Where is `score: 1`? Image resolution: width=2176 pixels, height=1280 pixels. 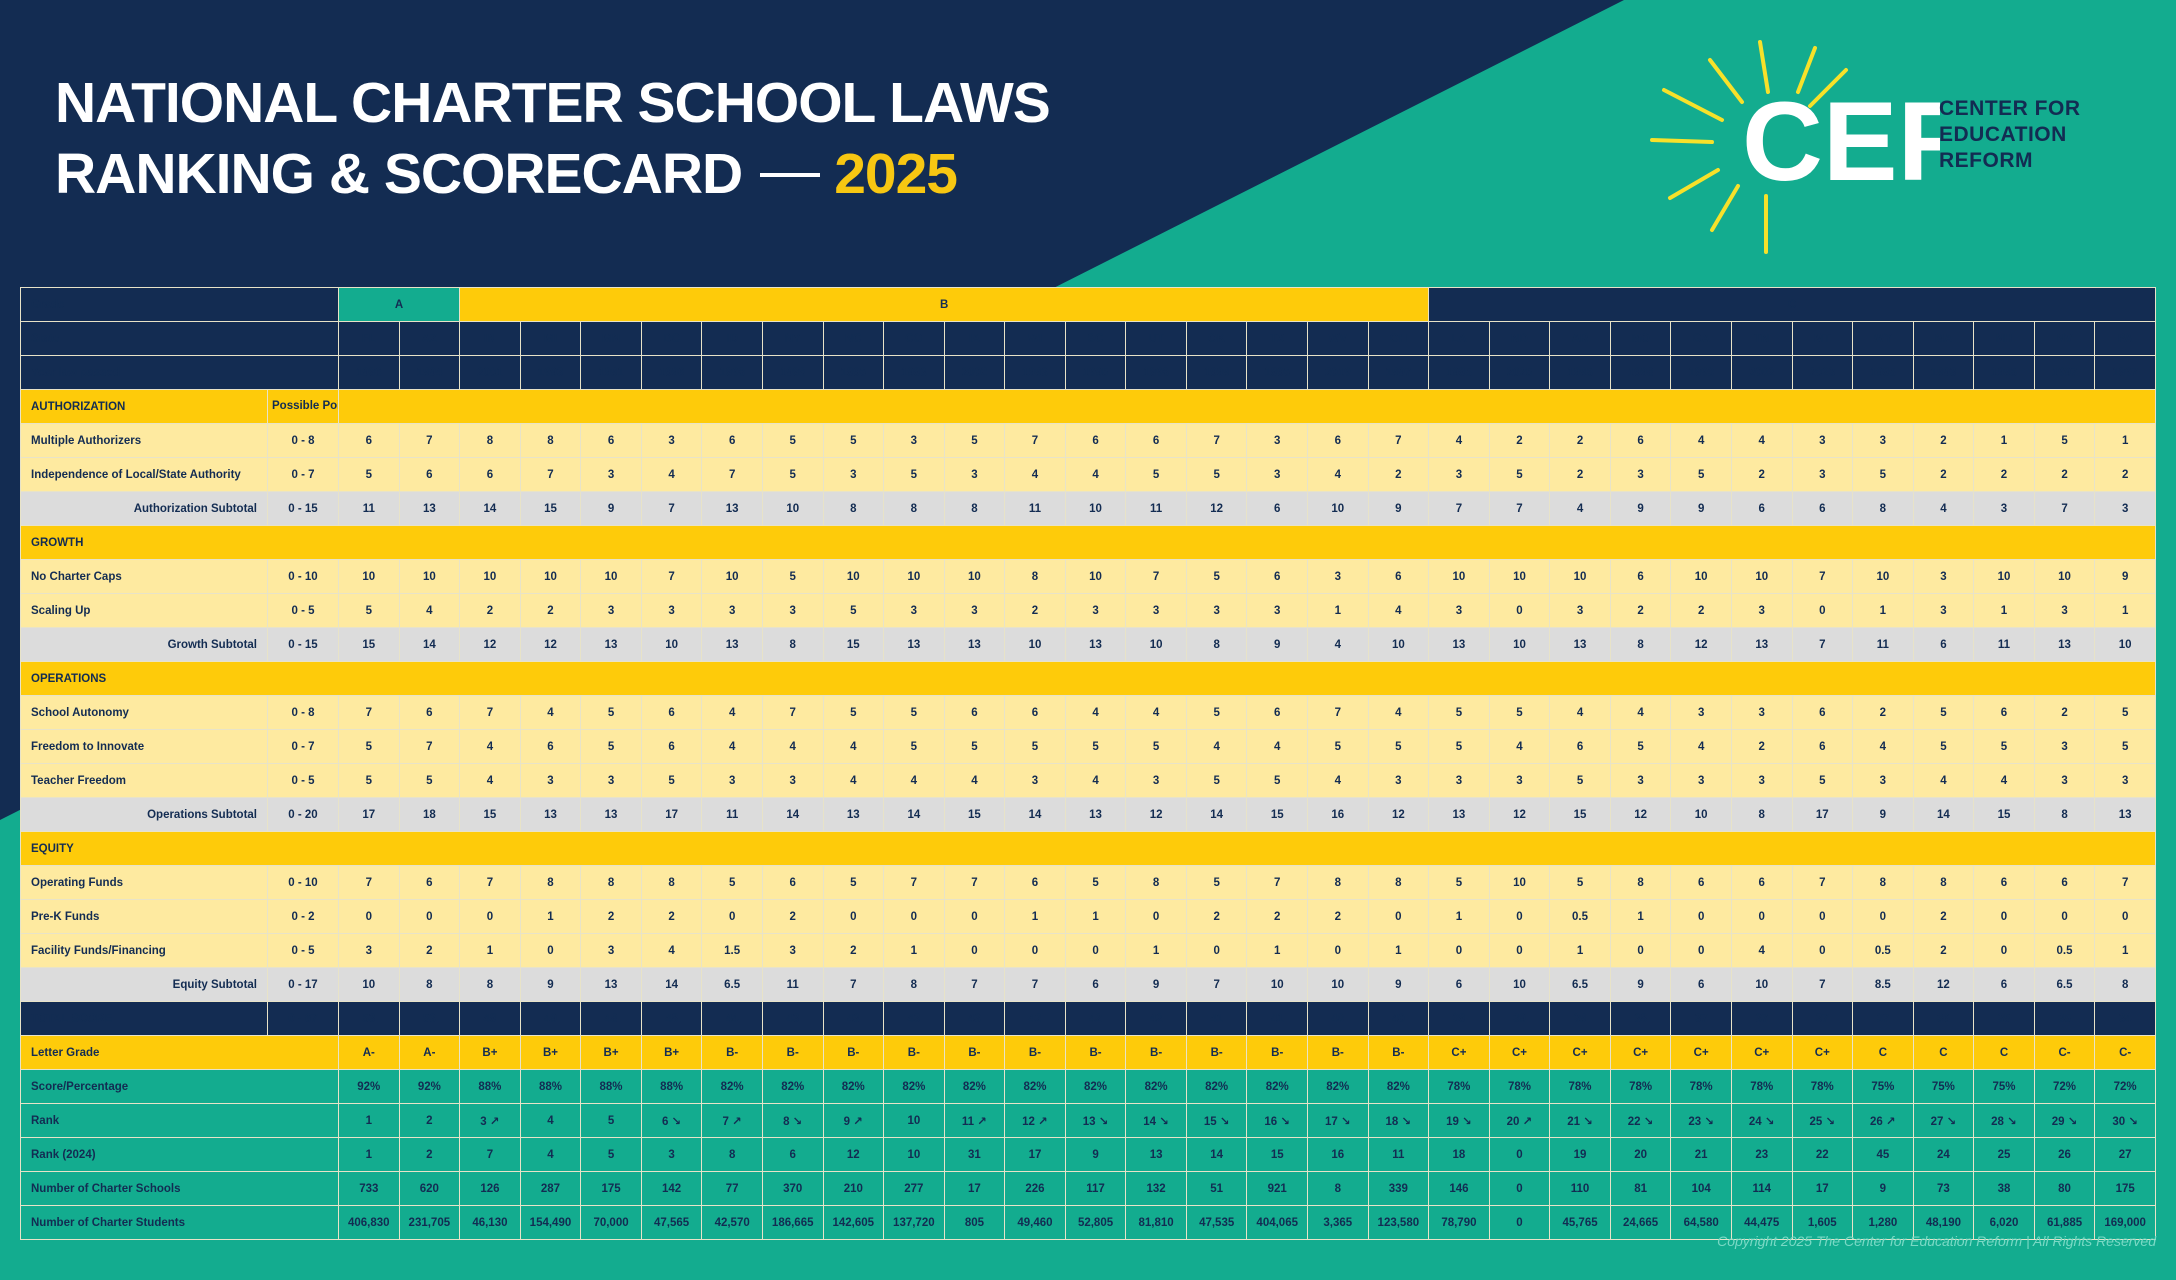 score: 1 is located at coordinates (1459, 916).